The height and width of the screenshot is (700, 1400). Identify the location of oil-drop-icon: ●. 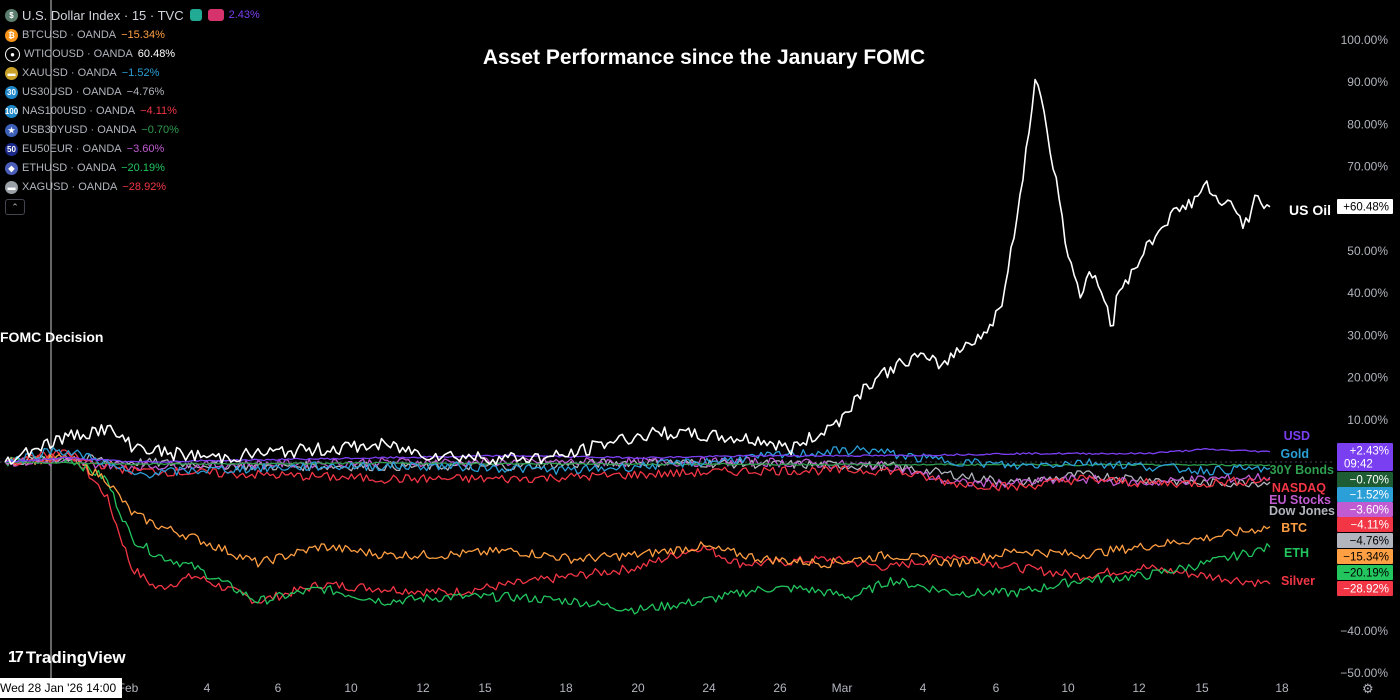
(12, 54).